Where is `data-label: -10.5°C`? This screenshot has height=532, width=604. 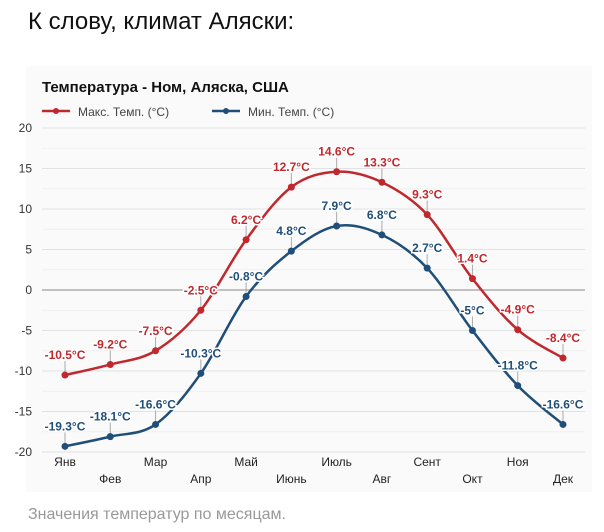
data-label: -10.5°C is located at coordinates (65, 355).